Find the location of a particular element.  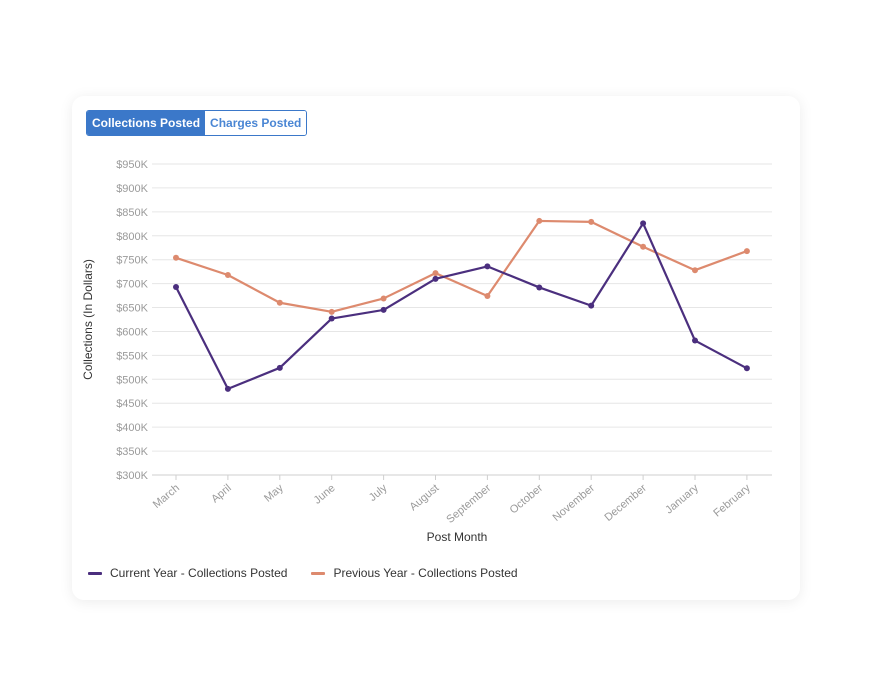

collections-posted-button: Collections Posted is located at coordinates (146, 123).